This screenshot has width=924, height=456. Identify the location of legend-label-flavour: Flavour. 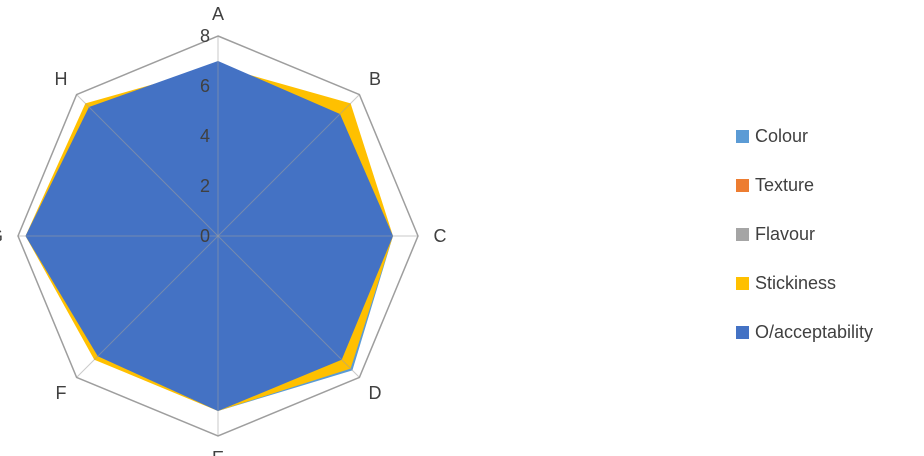
(785, 233).